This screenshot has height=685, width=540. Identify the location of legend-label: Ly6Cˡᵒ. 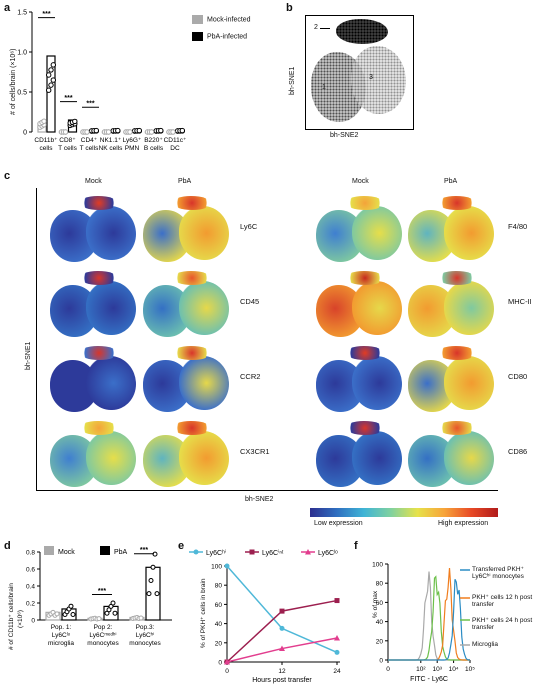
(328, 553).